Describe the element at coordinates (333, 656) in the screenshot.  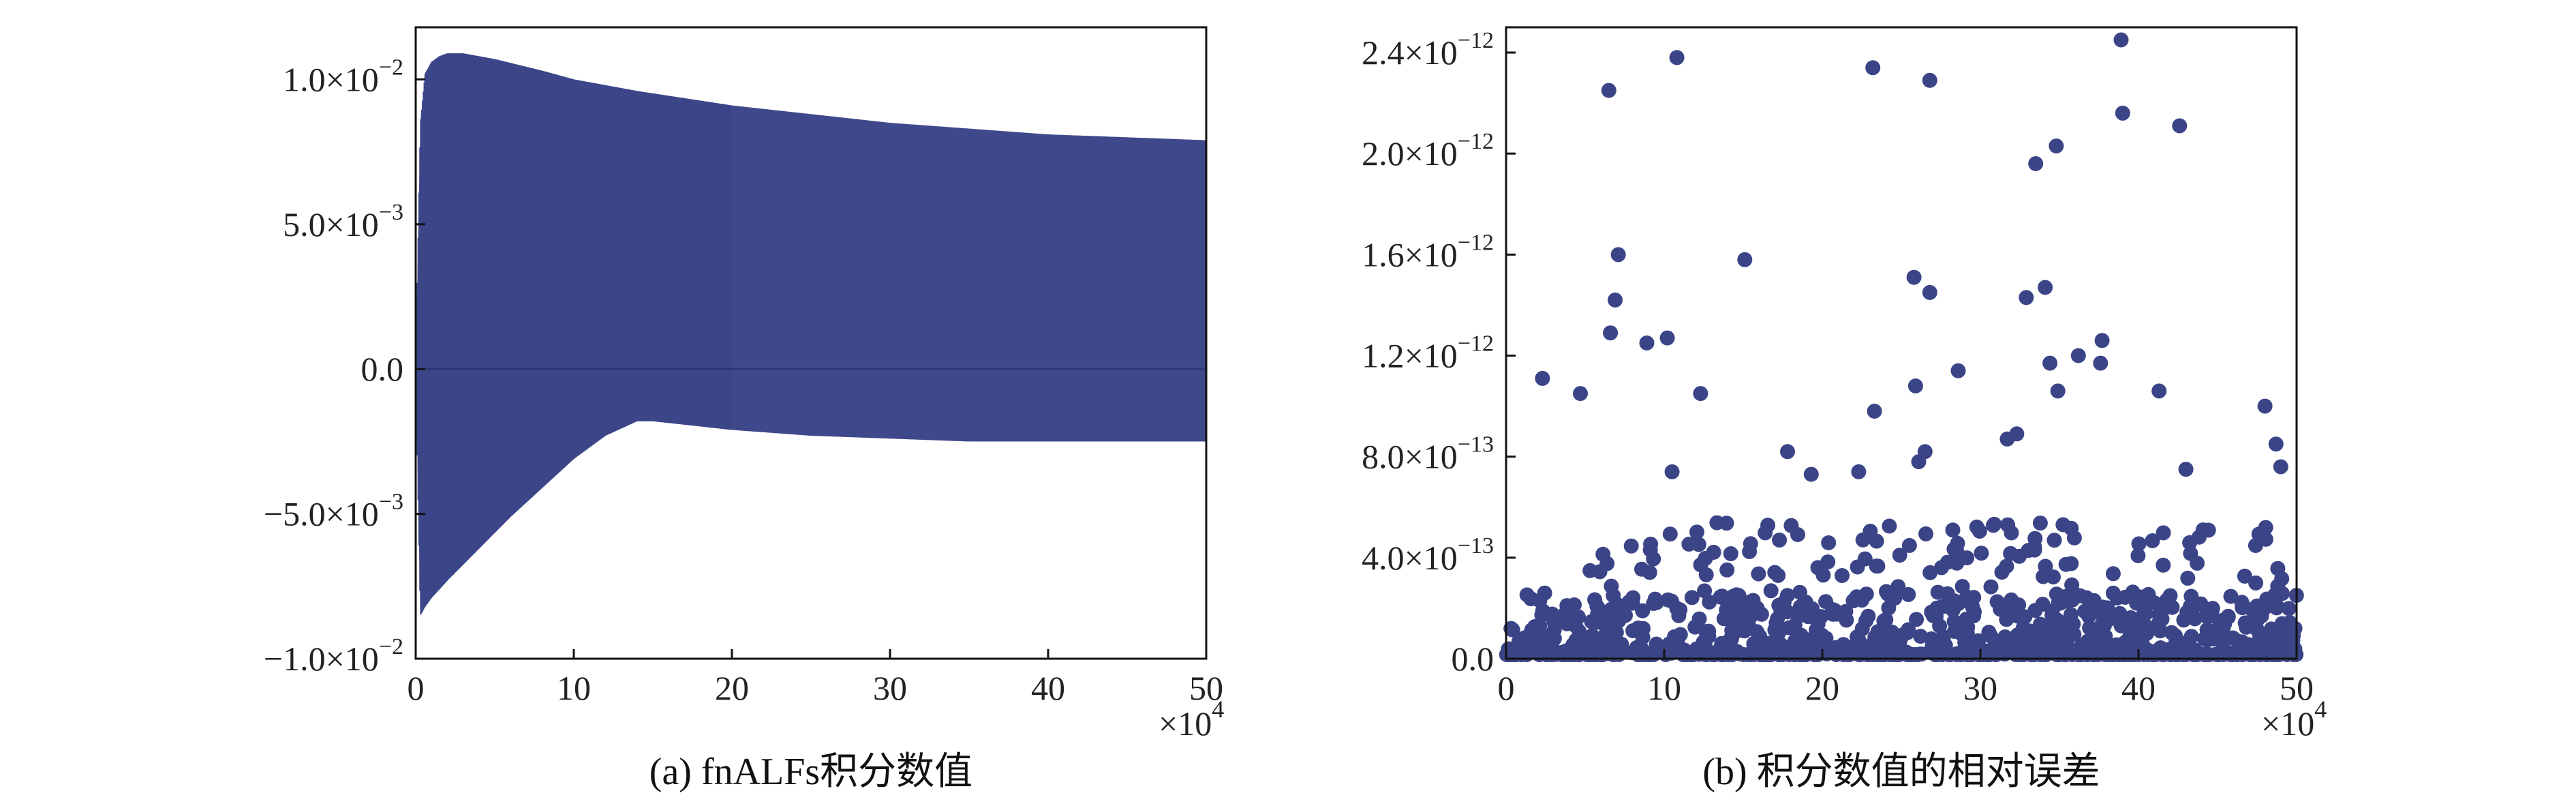
I see `panel-a-y-tick-label-0: −1.0×10⁻²` at that location.